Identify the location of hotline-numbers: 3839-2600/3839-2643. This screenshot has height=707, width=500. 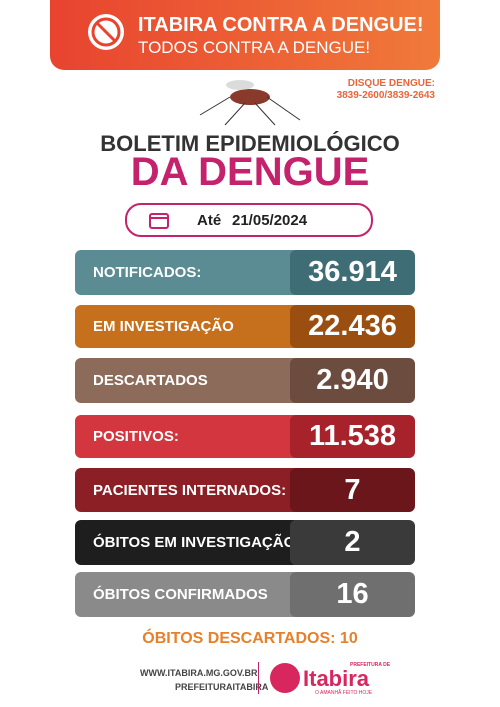
(385, 95).